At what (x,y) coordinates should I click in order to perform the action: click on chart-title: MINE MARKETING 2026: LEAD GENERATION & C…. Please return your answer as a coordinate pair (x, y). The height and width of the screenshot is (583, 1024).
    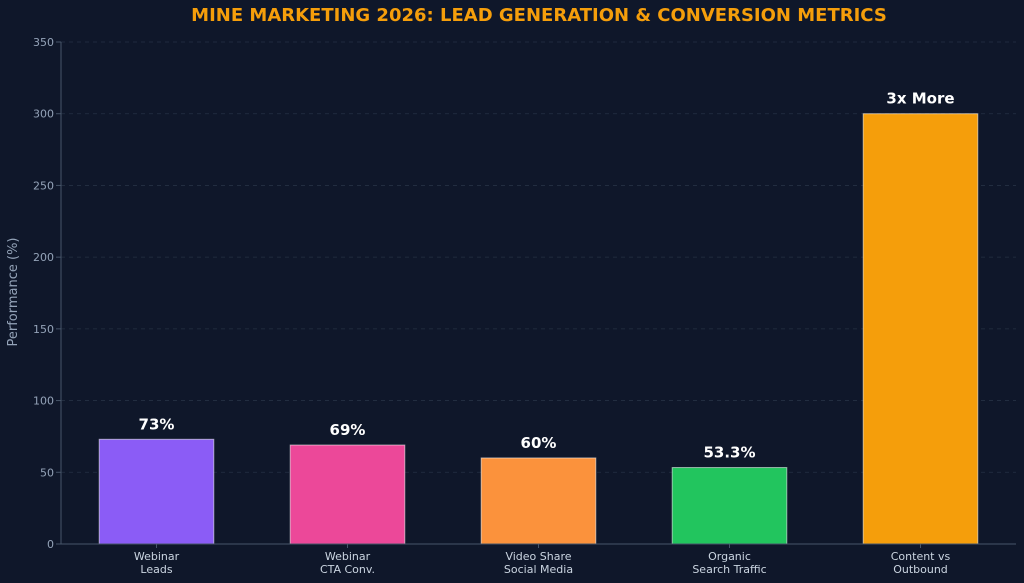
    Looking at the image, I should click on (539, 15).